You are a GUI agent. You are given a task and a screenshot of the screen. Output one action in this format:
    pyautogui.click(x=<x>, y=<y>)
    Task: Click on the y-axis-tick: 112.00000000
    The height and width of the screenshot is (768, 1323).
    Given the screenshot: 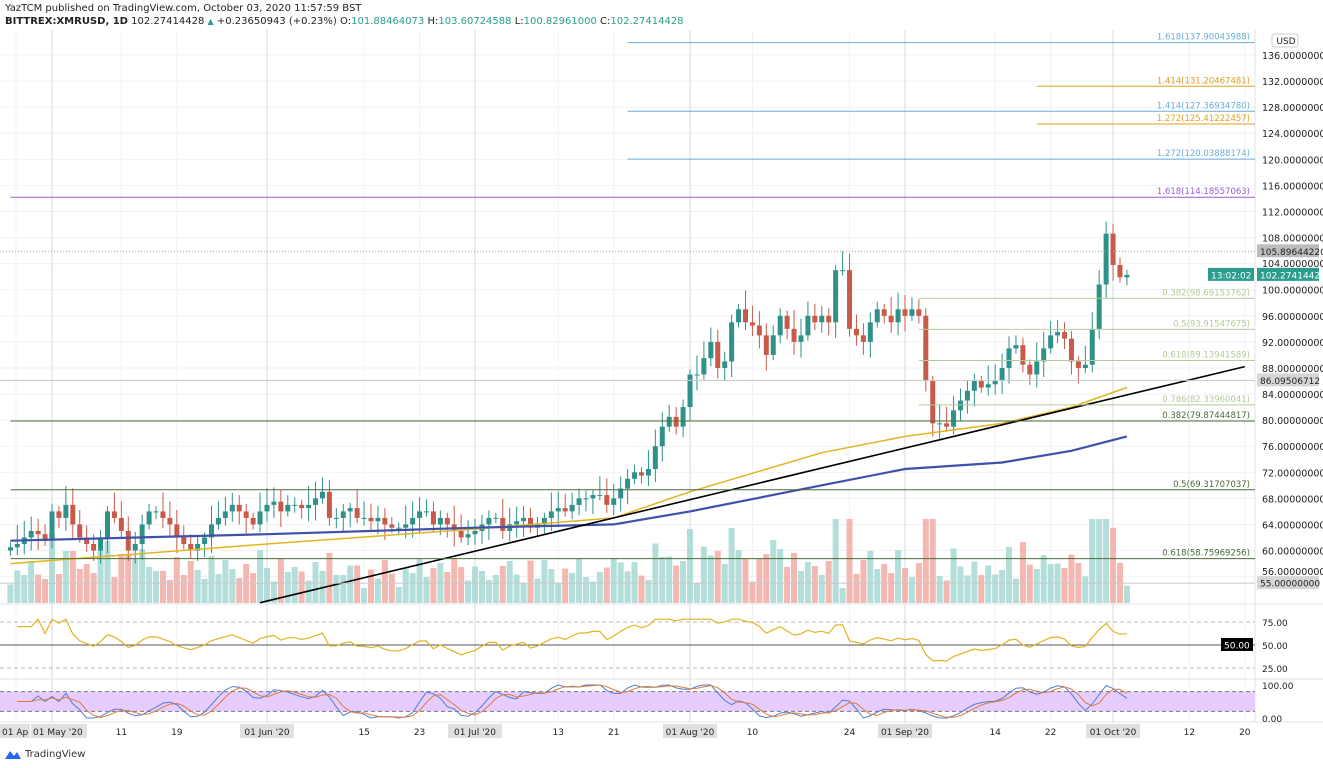 What is the action you would take?
    pyautogui.click(x=1292, y=212)
    